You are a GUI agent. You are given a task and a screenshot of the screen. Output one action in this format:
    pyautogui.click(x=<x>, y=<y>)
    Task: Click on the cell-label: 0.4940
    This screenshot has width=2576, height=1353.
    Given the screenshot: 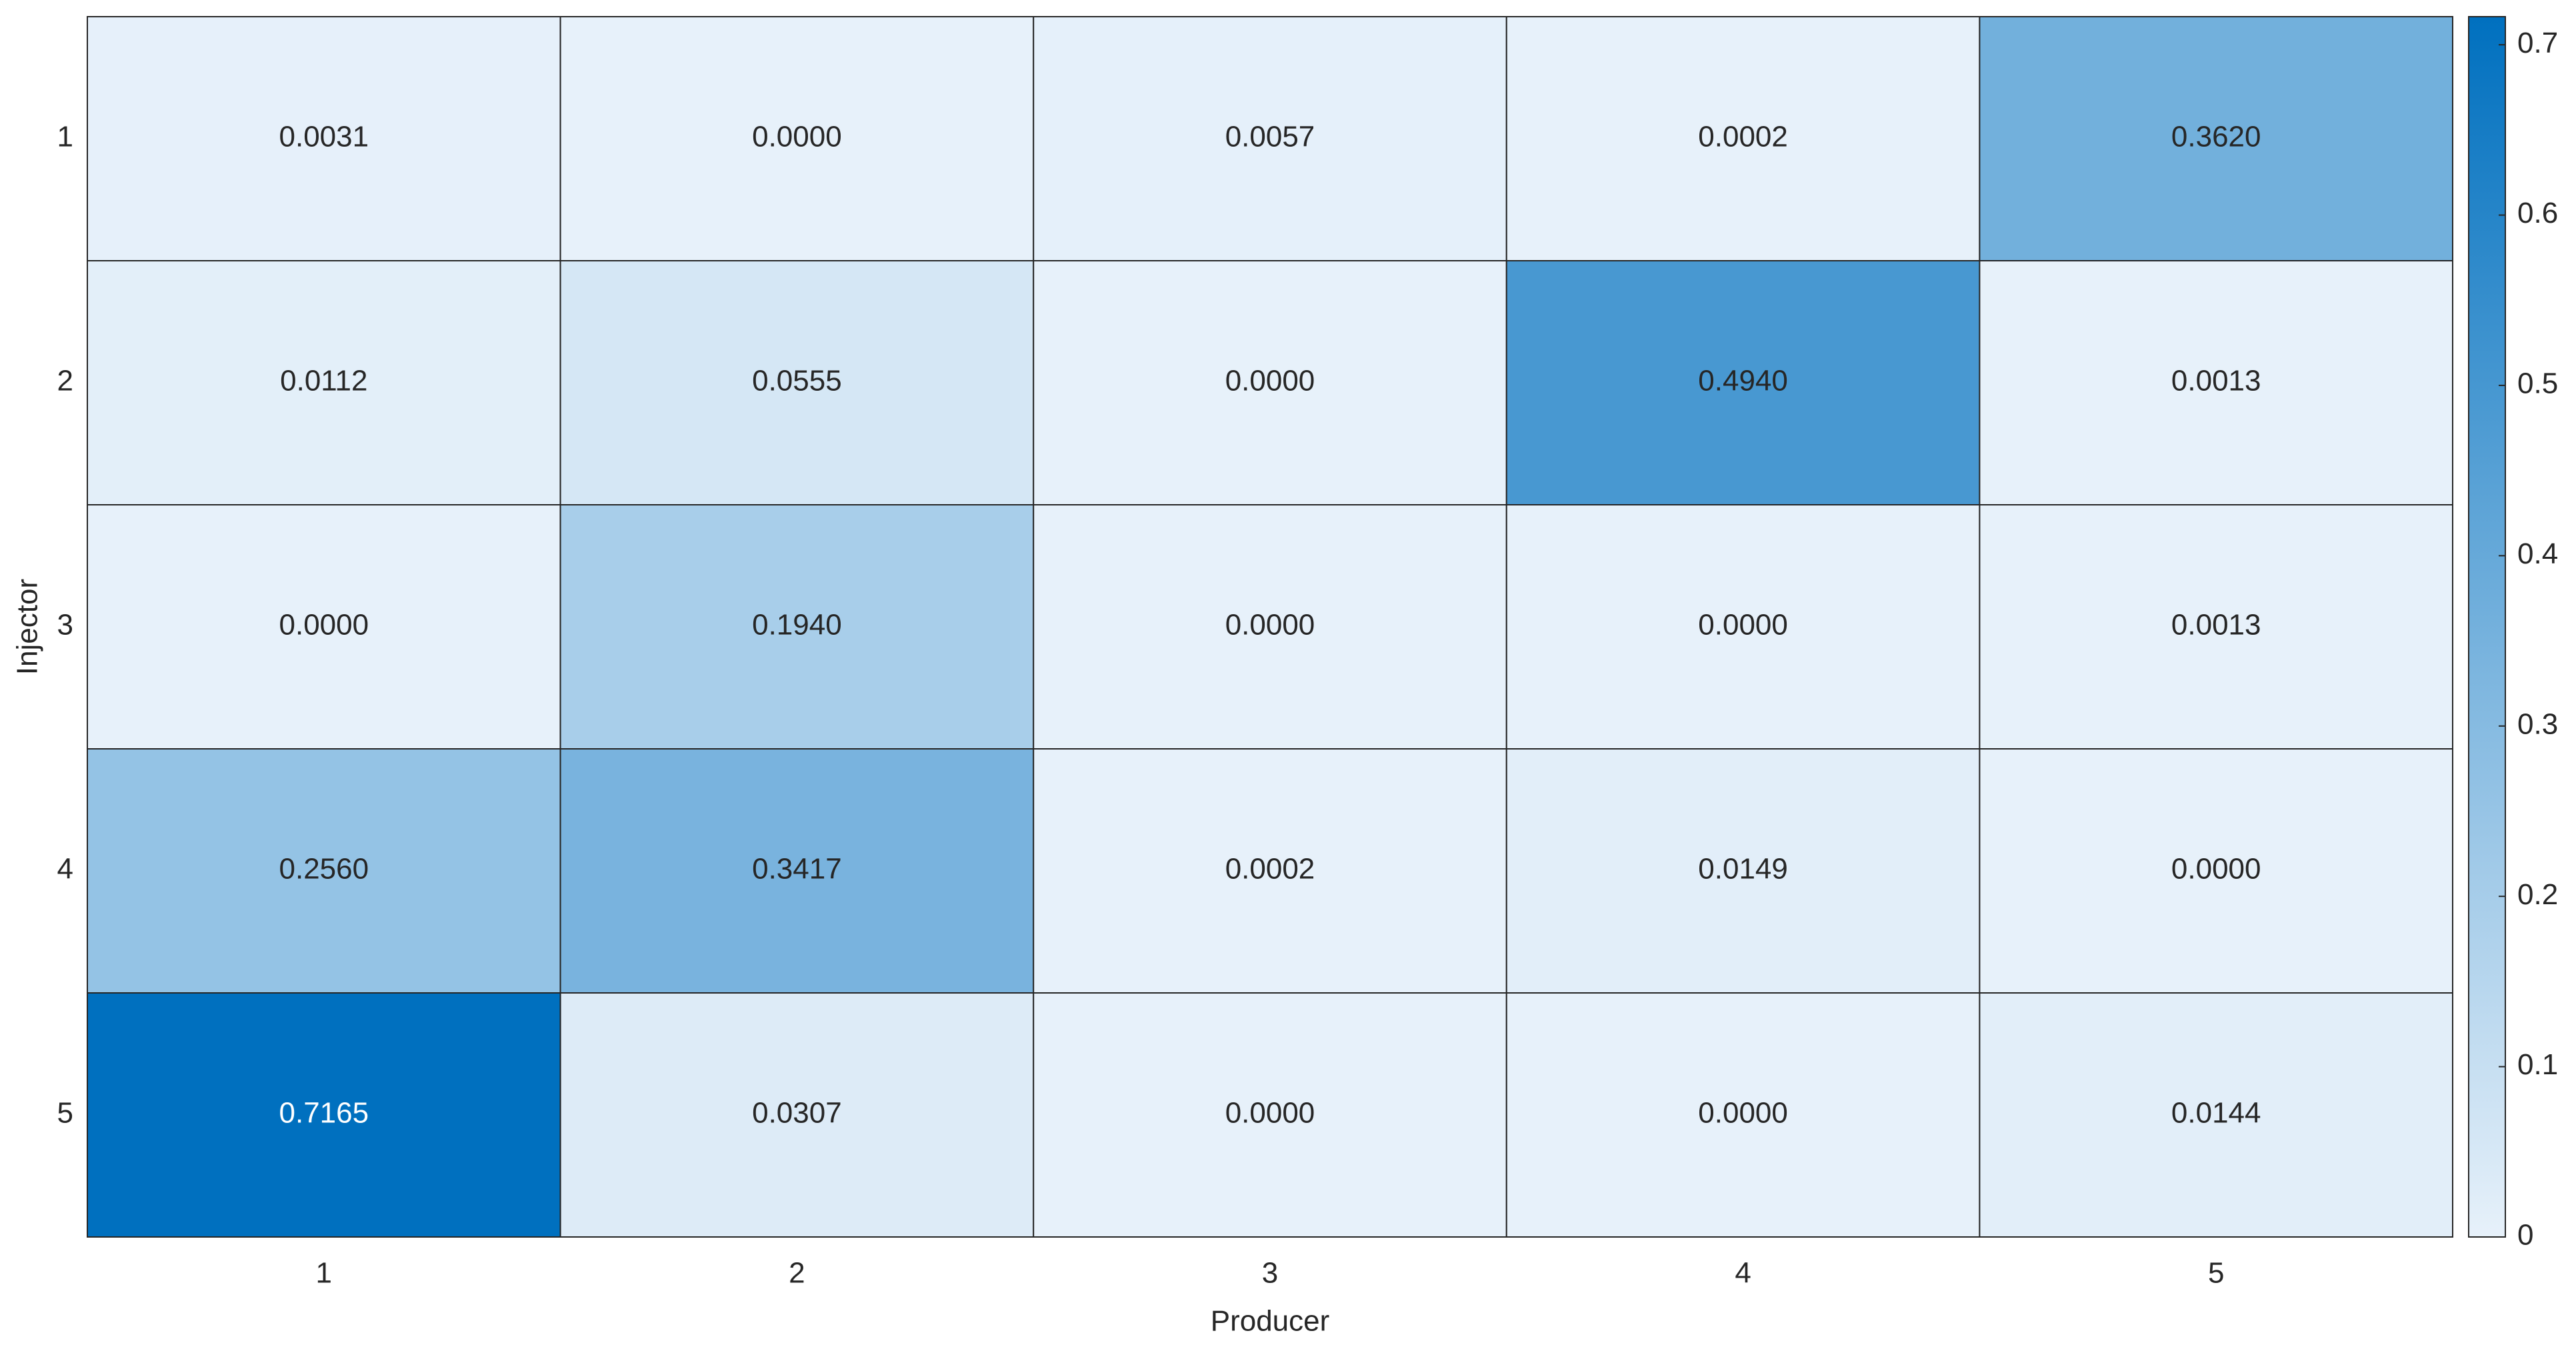 What is the action you would take?
    pyautogui.click(x=1743, y=381)
    